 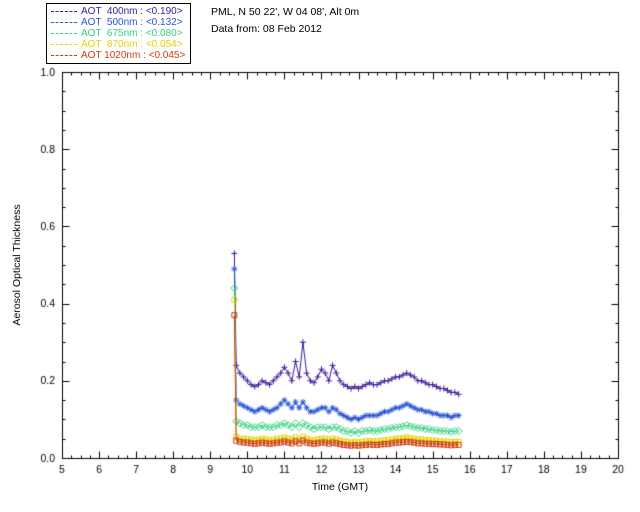 I want to click on legend-item-870nm: AOT 870nm : <0.054>, so click(x=118, y=44).